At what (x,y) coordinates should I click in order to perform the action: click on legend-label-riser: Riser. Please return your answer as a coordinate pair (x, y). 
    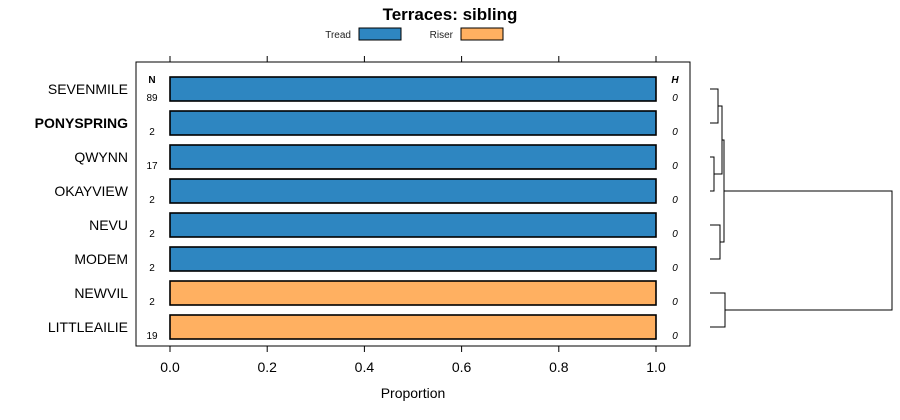
    Looking at the image, I should click on (442, 35).